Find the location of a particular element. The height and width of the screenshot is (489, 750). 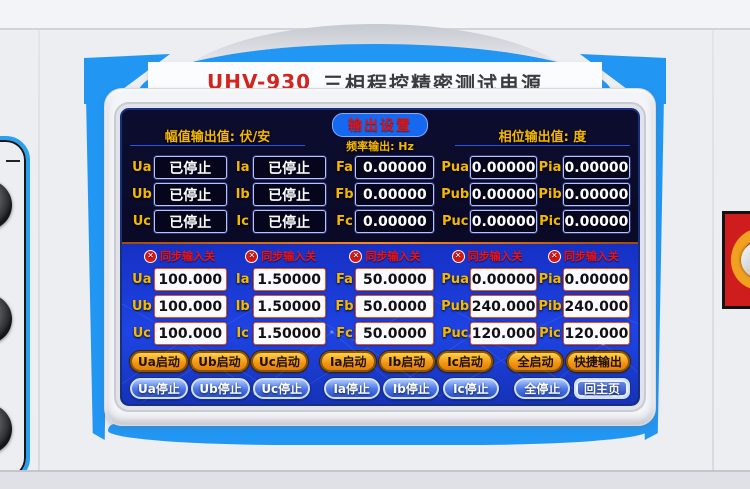

phase-header-label: 相位输出值: 度 is located at coordinates (542, 137).